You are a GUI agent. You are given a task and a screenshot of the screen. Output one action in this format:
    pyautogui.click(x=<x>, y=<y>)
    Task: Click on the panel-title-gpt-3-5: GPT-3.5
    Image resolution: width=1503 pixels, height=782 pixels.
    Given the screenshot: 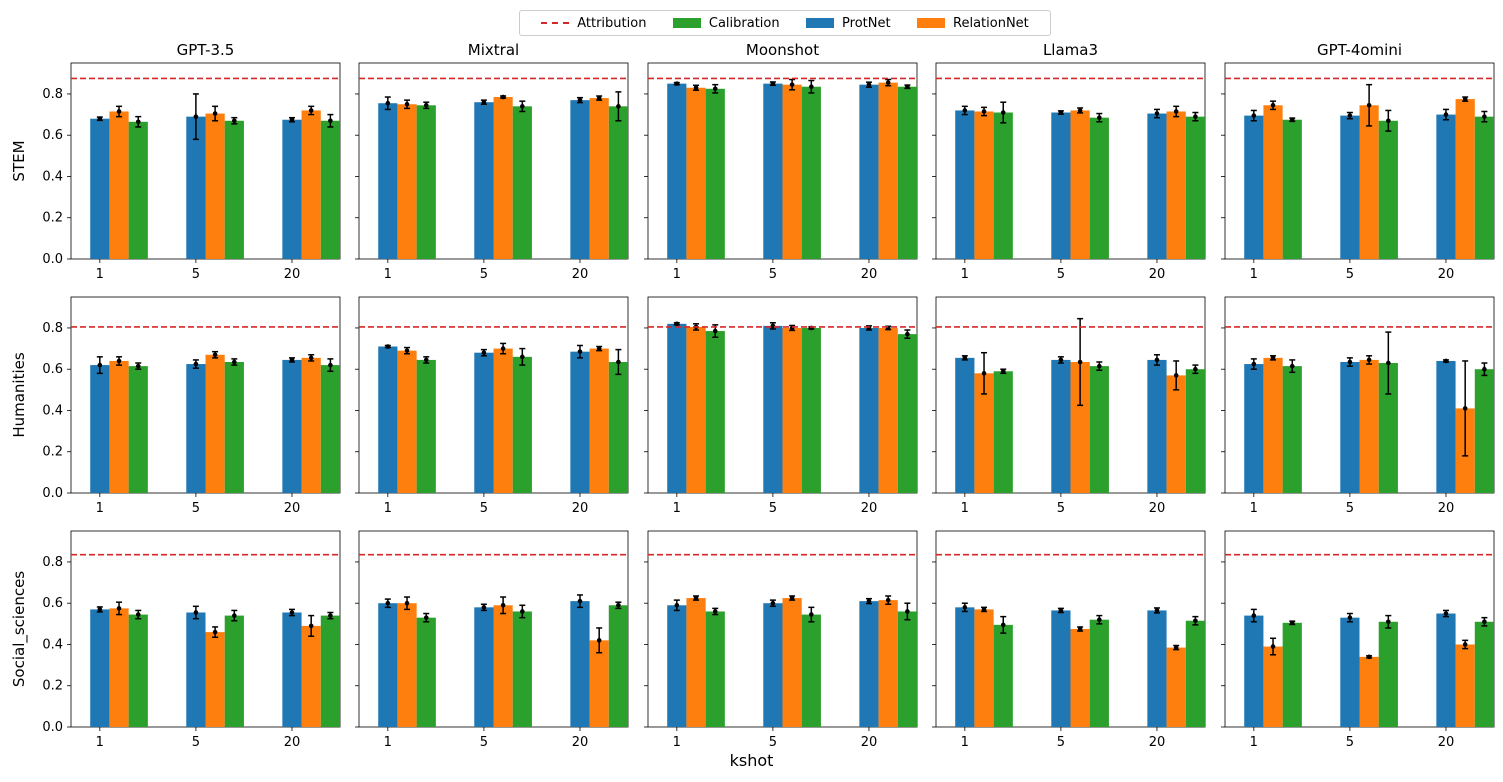 What is the action you would take?
    pyautogui.click(x=206, y=50)
    